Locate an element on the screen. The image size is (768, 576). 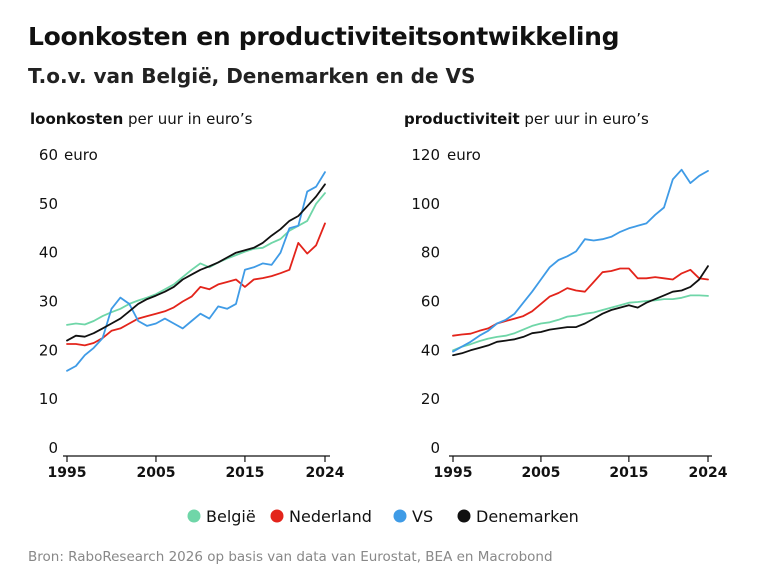
legend-label-belgie: België is located at coordinates (231, 516).